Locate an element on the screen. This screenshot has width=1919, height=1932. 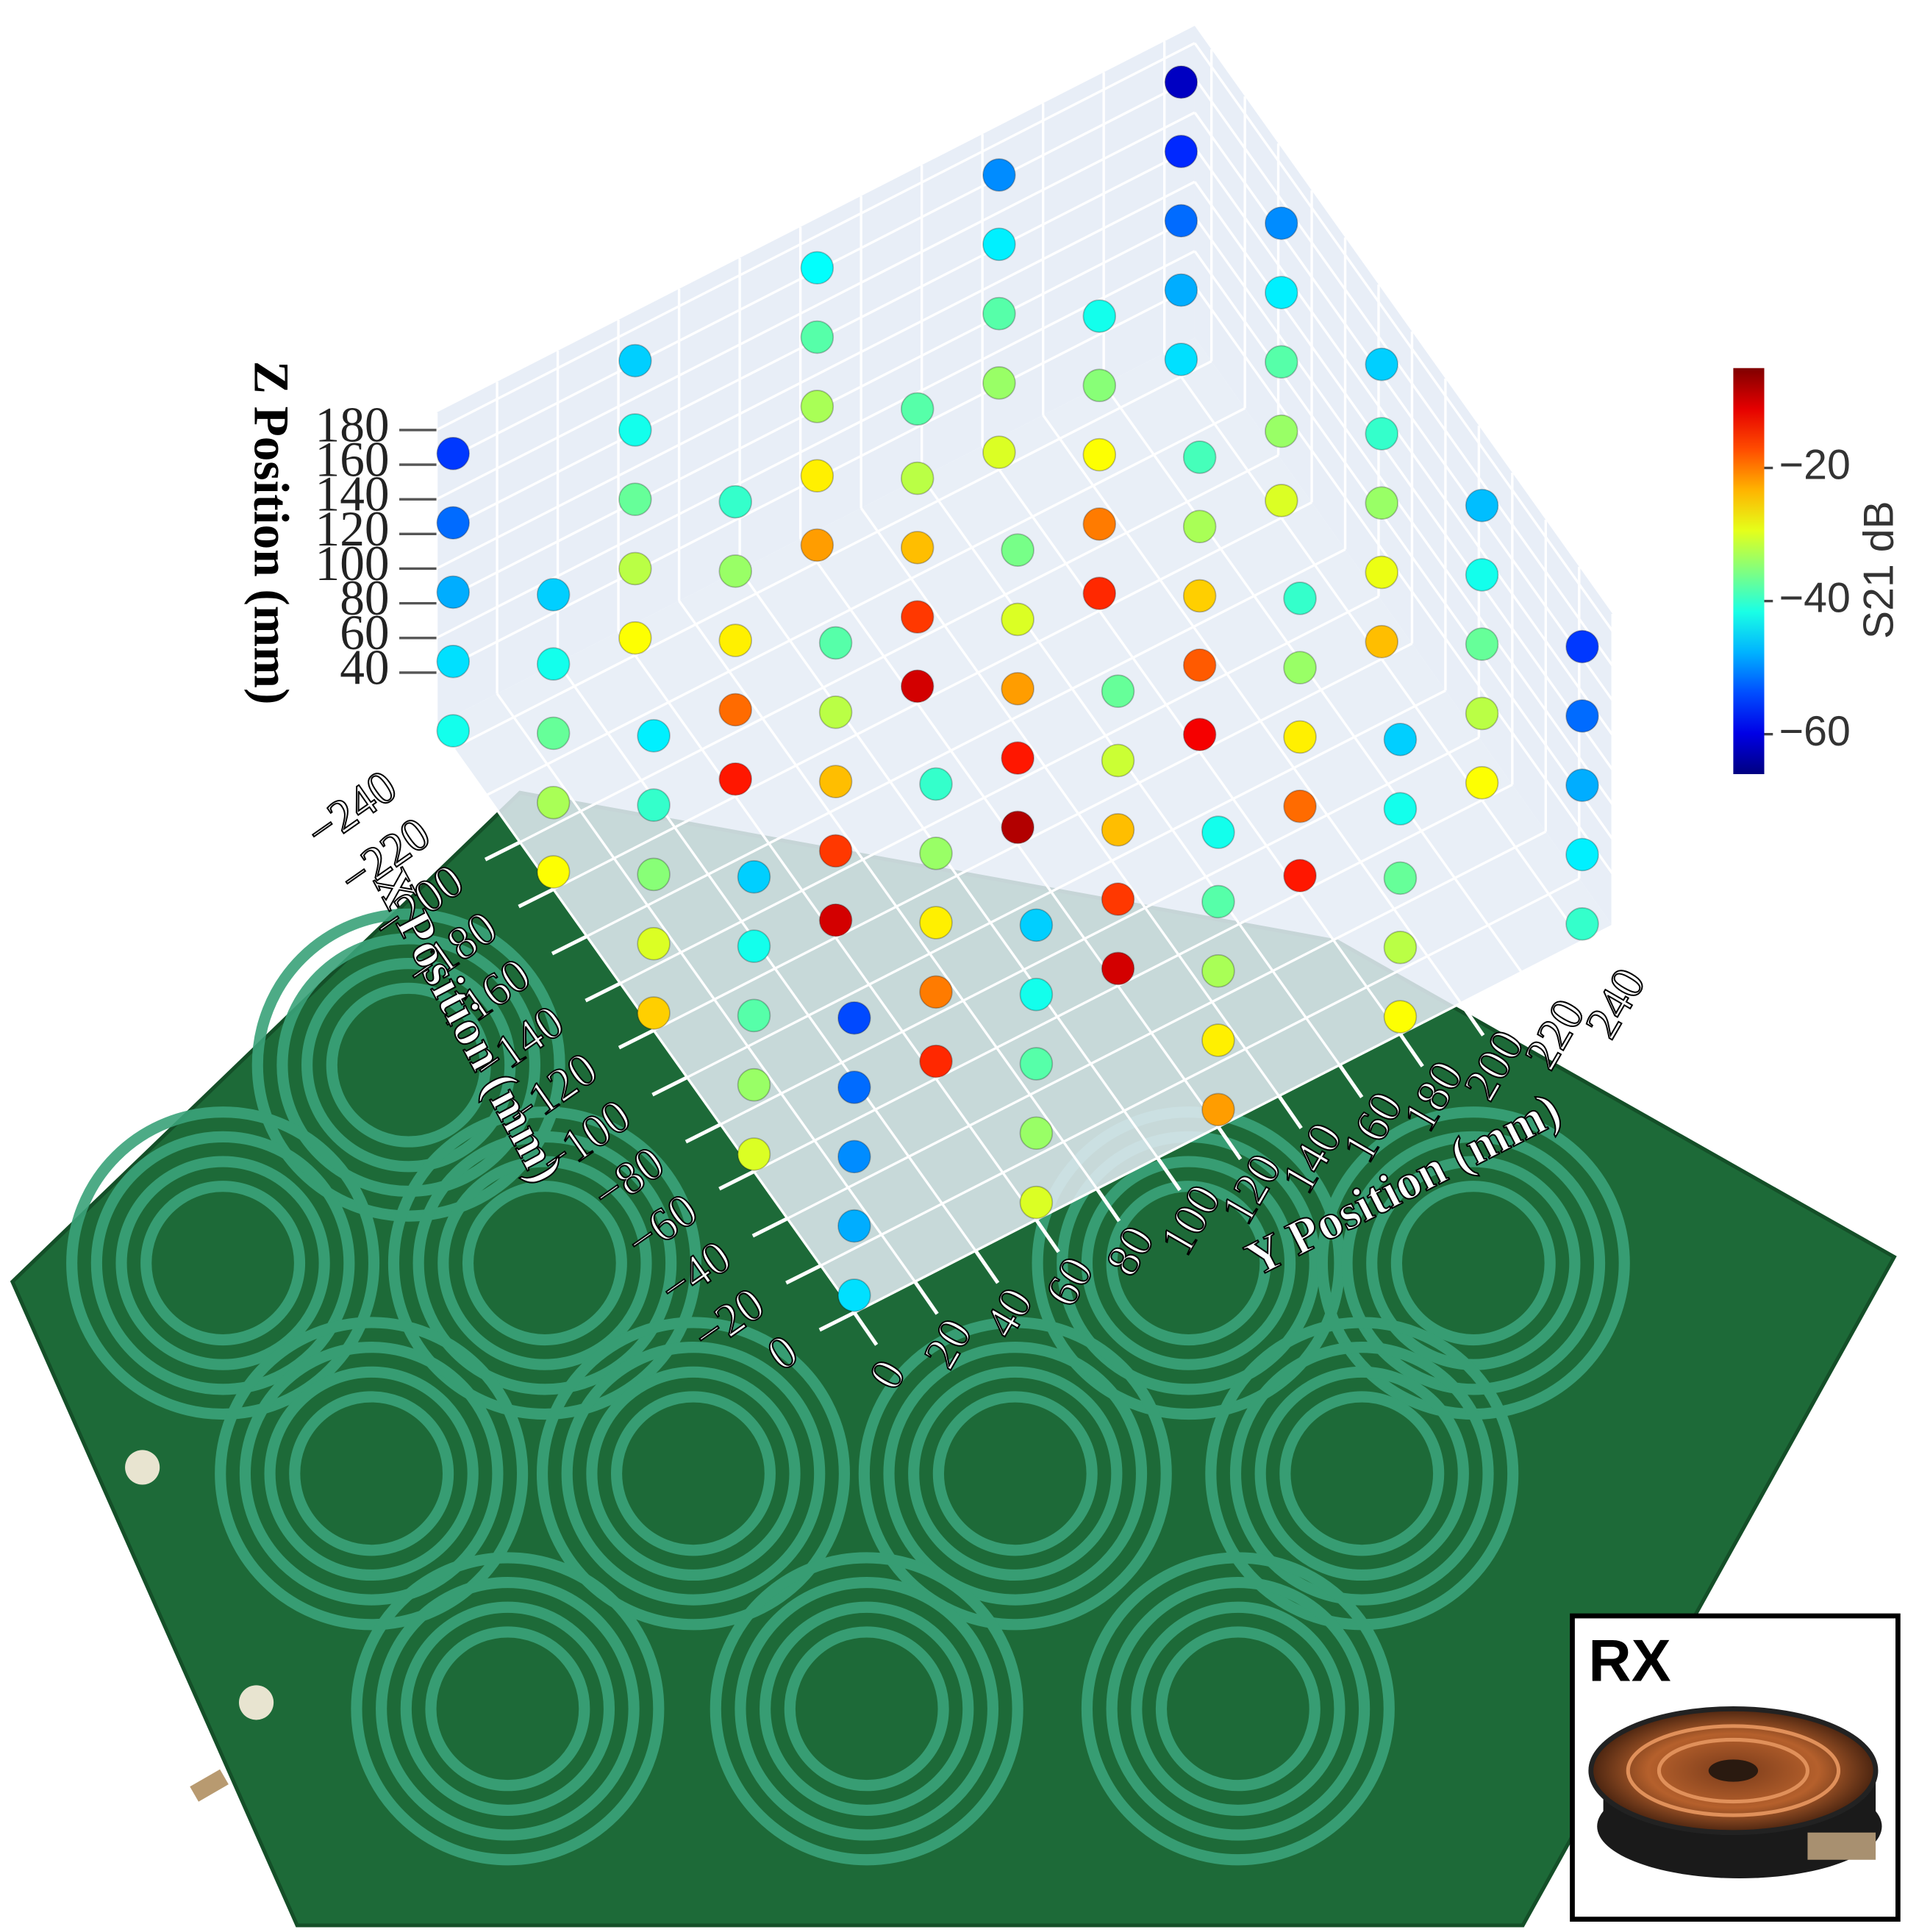
z-tick-label: 80 is located at coordinates (364, 598).